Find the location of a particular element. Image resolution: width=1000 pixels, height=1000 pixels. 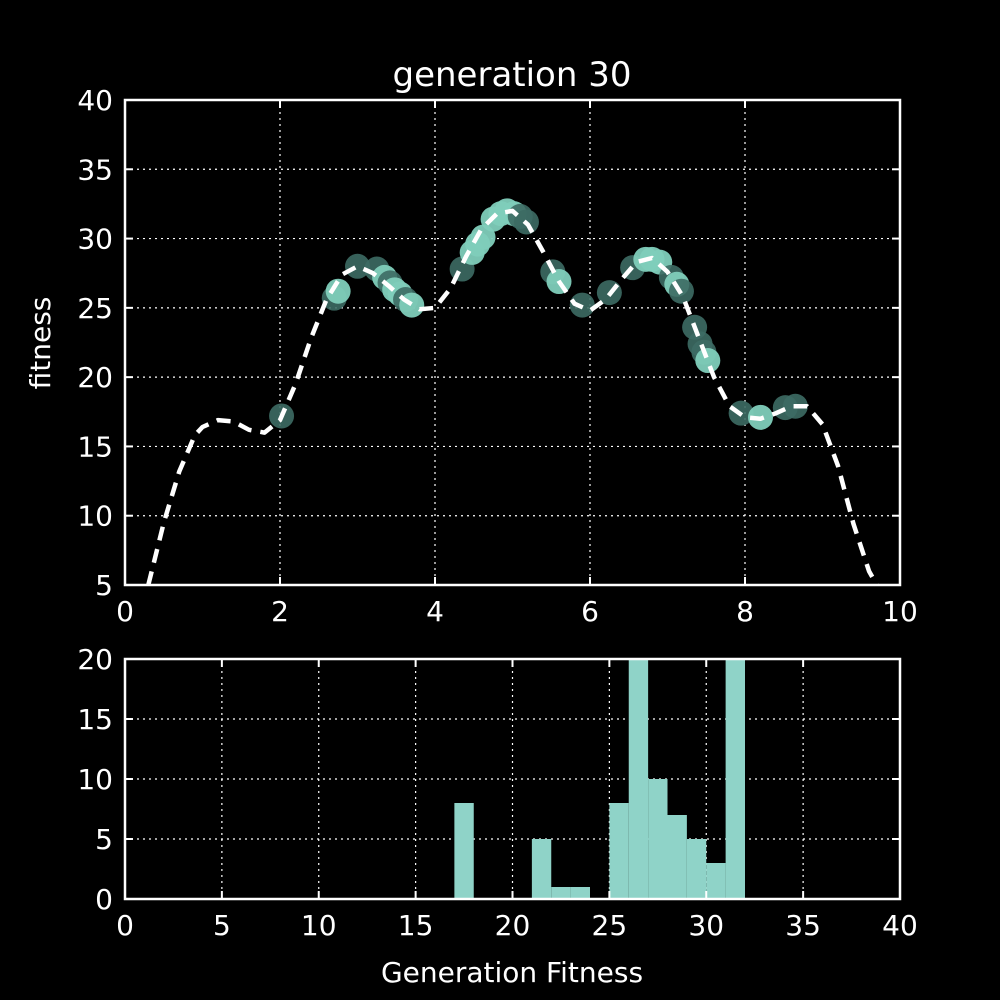

top-y-tick-label: 40 is located at coordinates (95, 100).